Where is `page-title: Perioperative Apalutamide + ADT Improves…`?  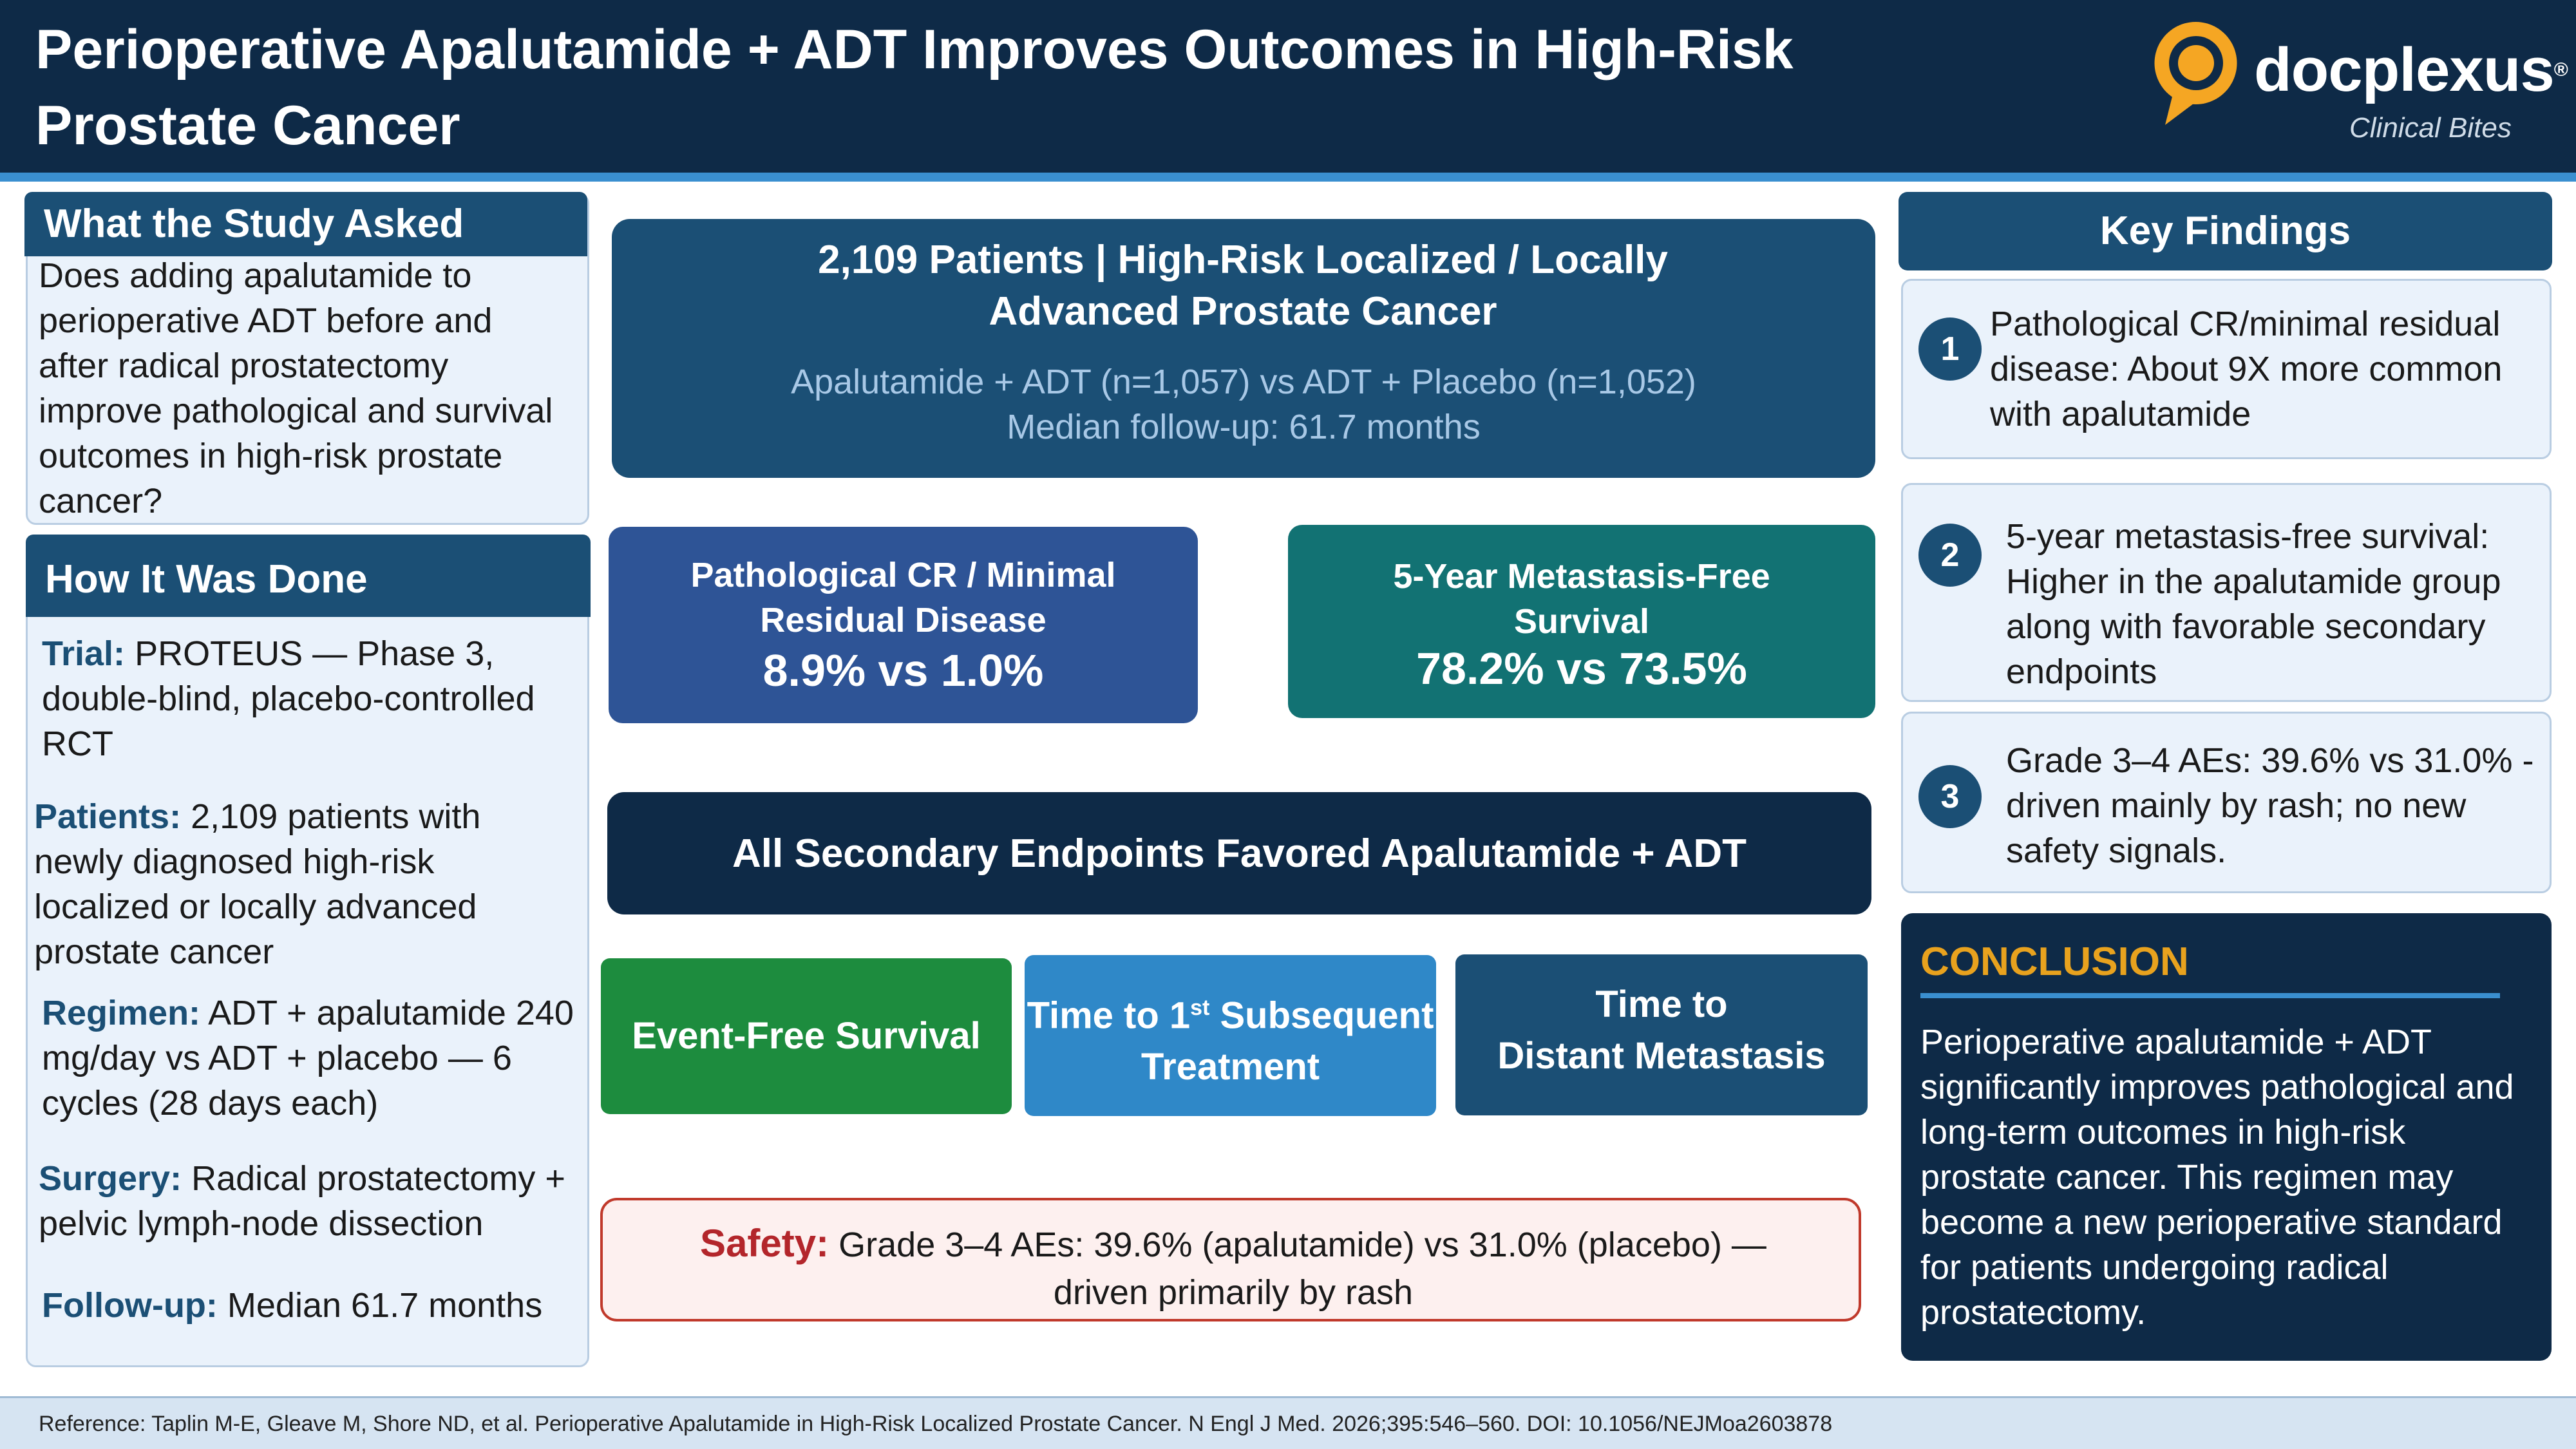
page-title: Perioperative Apalutamide + ADT Improves… is located at coordinates (914, 87).